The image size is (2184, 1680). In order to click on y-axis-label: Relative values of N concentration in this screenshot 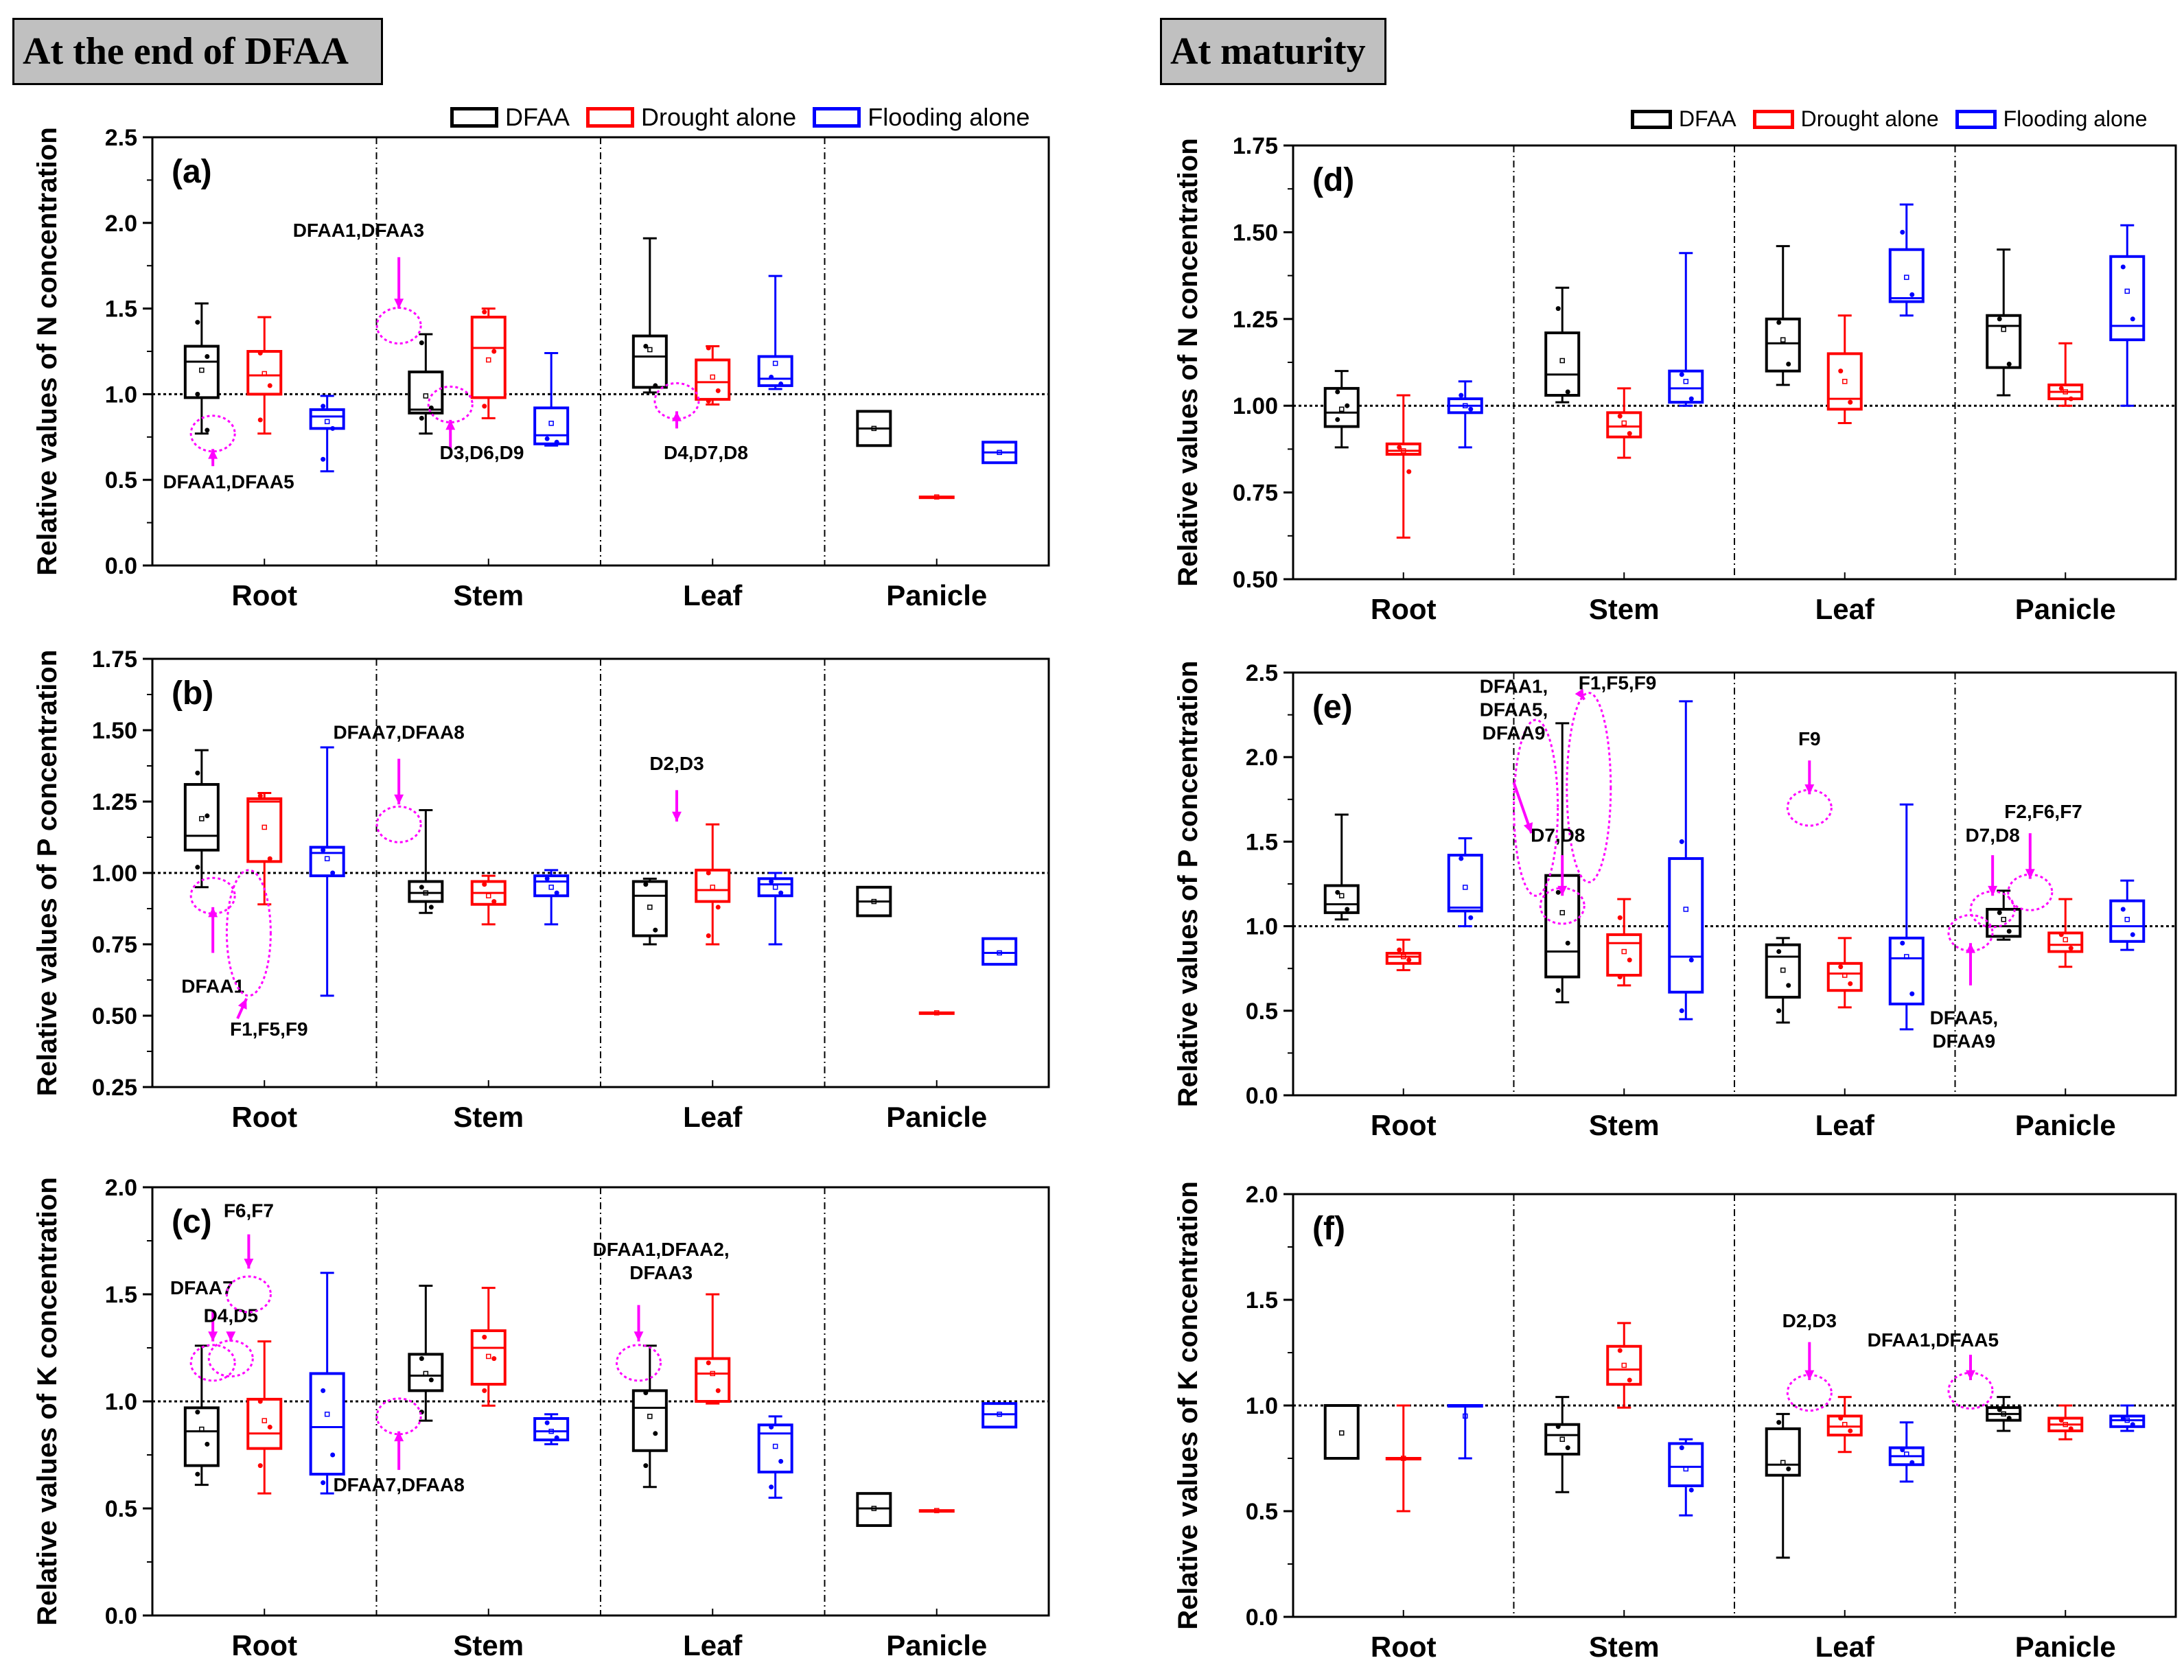, I will do `click(47, 351)`.